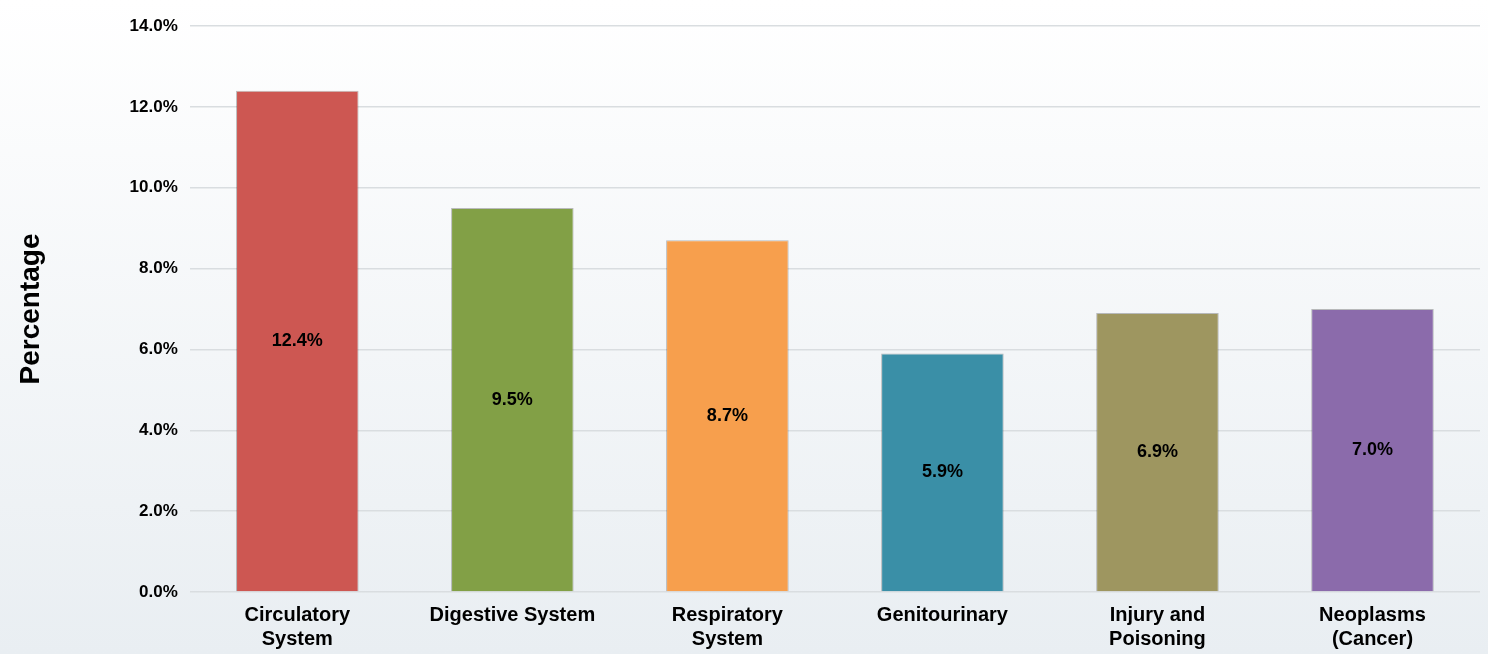 This screenshot has width=1488, height=654. What do you see at coordinates (942, 471) in the screenshot?
I see `data-label: 5.9%` at bounding box center [942, 471].